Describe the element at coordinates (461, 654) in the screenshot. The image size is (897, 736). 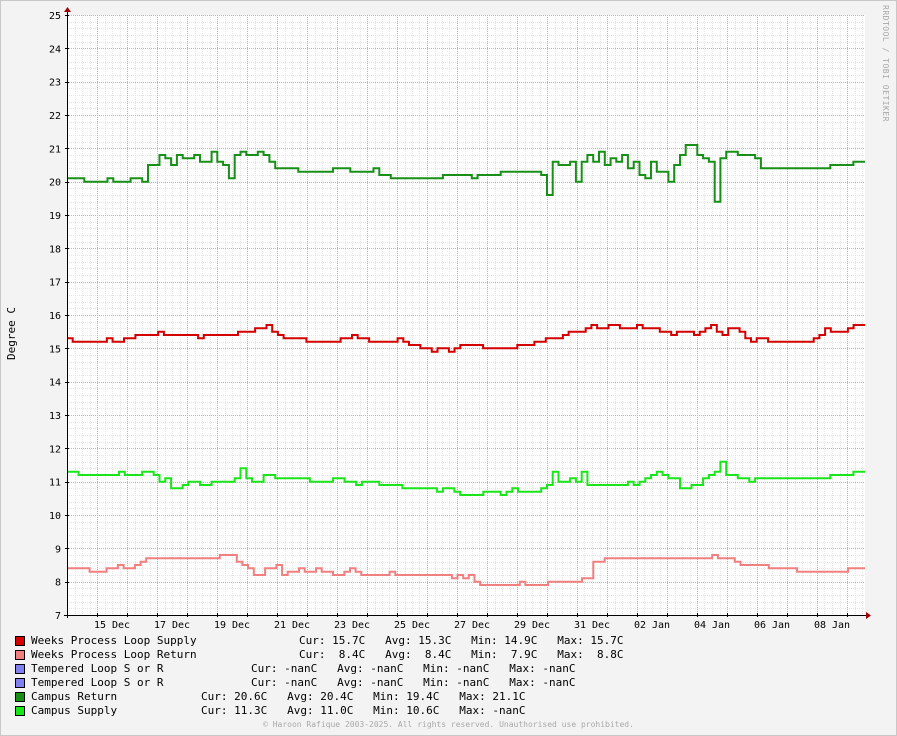
I see `legend-series-stats: Cur: 8.4C Avg: 8.4C Min: 7.9C Max: 8.8C` at that location.